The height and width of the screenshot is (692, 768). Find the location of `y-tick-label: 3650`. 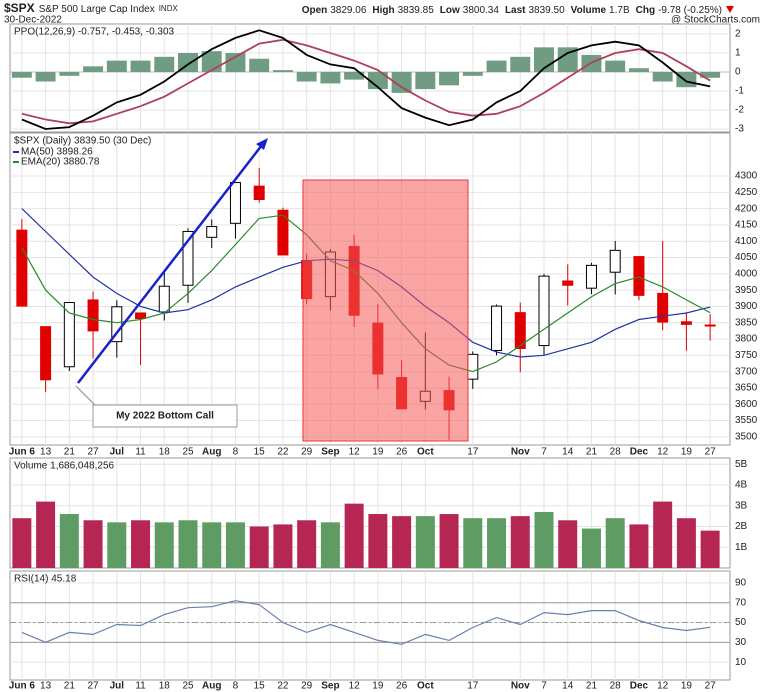

y-tick-label: 3650 is located at coordinates (746, 388).